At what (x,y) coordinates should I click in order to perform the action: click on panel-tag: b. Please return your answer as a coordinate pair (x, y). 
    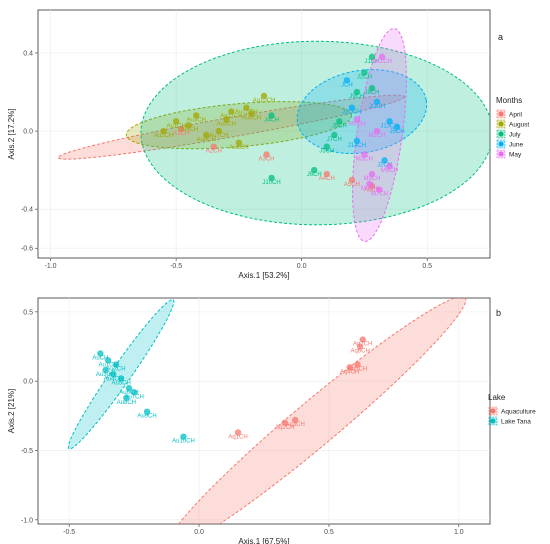
    Looking at the image, I should click on (498, 313).